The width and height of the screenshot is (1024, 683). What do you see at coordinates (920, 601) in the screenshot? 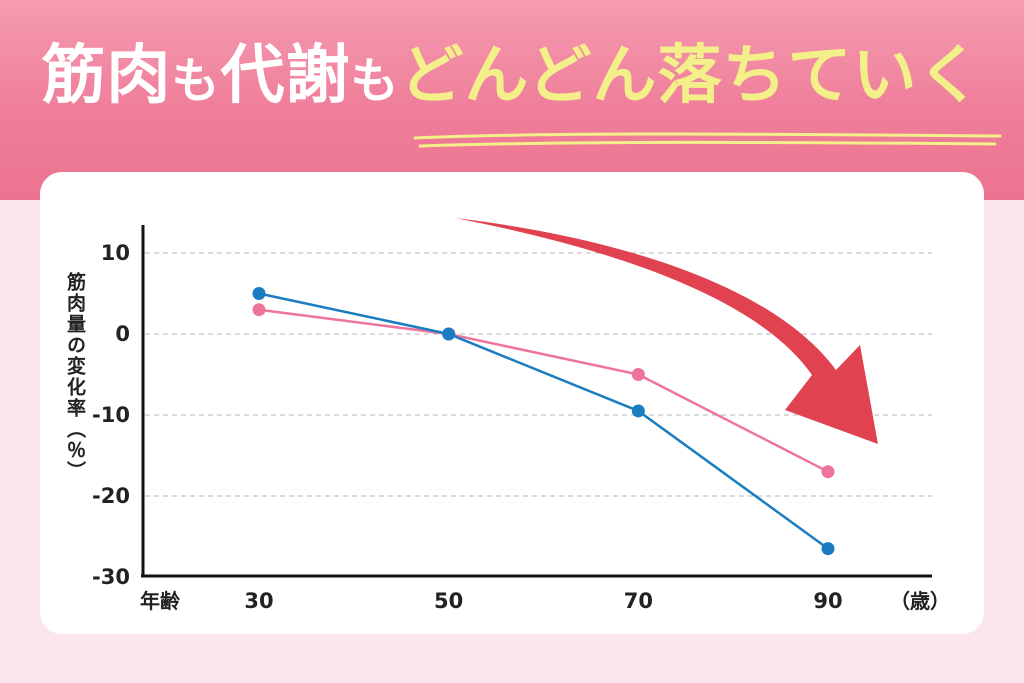
I see `x-axis-unit: （歳）` at bounding box center [920, 601].